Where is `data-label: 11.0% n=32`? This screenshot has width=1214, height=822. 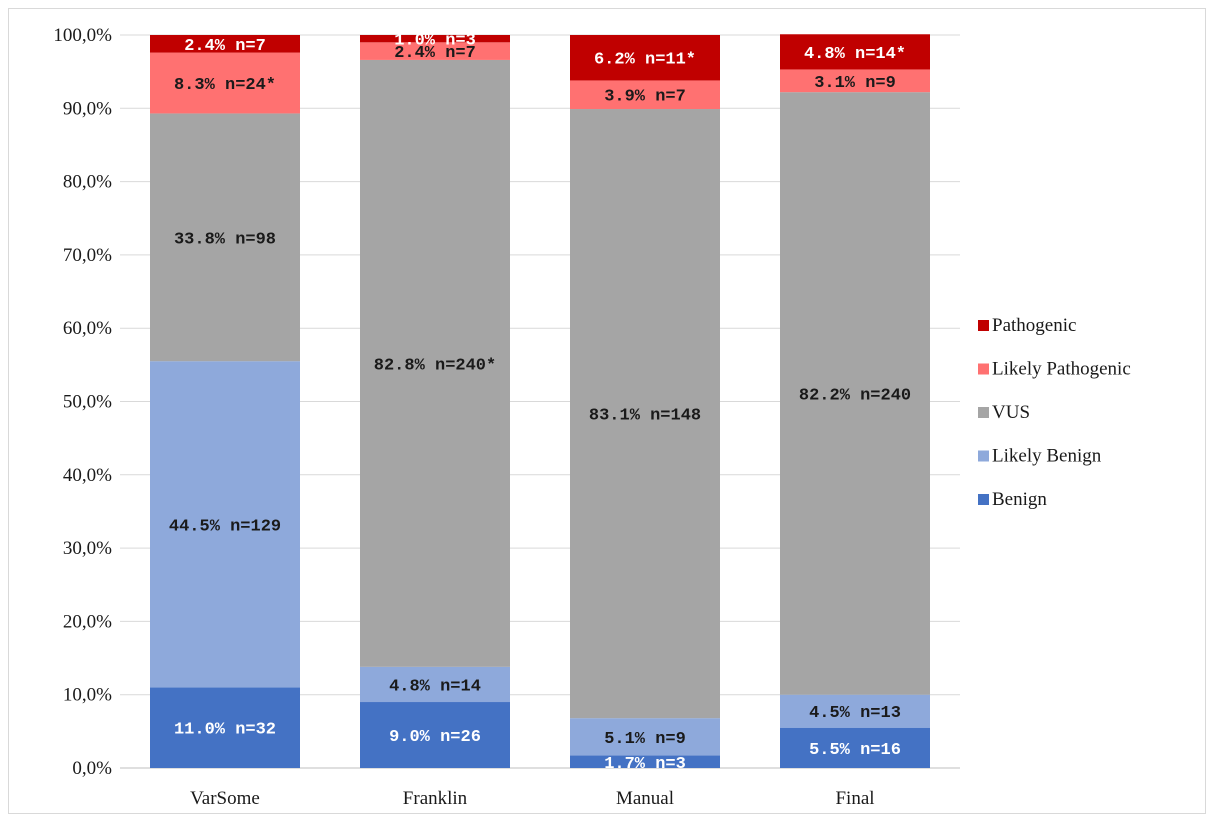 data-label: 11.0% n=32 is located at coordinates (225, 730).